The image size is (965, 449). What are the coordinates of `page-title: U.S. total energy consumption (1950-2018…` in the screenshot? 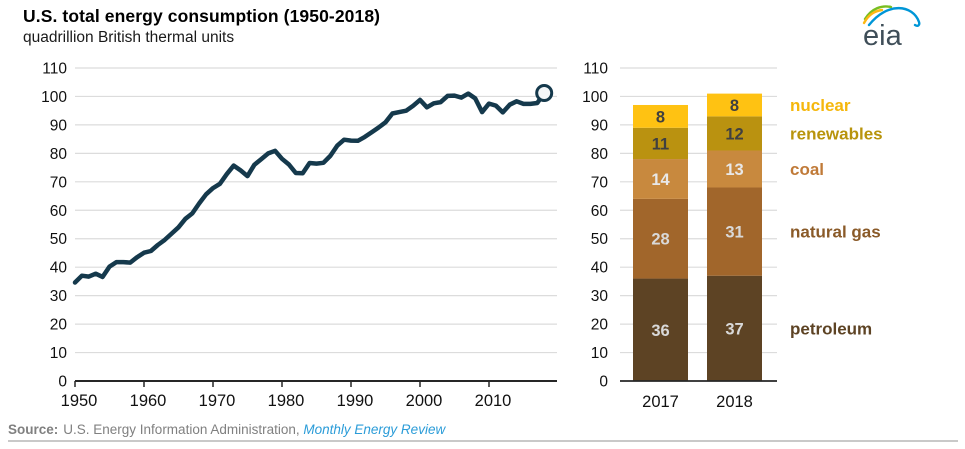 It's located at (202, 16).